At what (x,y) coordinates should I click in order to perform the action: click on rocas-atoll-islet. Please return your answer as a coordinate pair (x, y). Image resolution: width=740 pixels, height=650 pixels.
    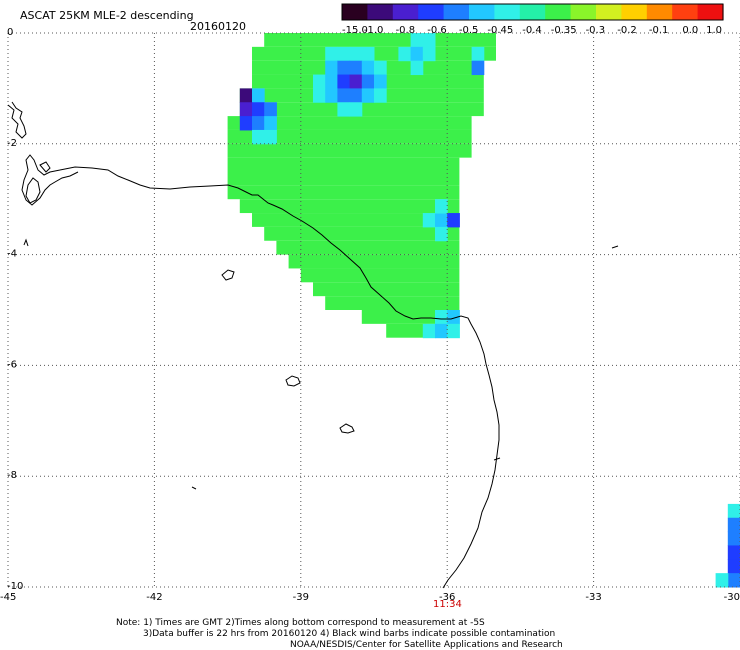
    Looking at the image, I should click on (228, 275).